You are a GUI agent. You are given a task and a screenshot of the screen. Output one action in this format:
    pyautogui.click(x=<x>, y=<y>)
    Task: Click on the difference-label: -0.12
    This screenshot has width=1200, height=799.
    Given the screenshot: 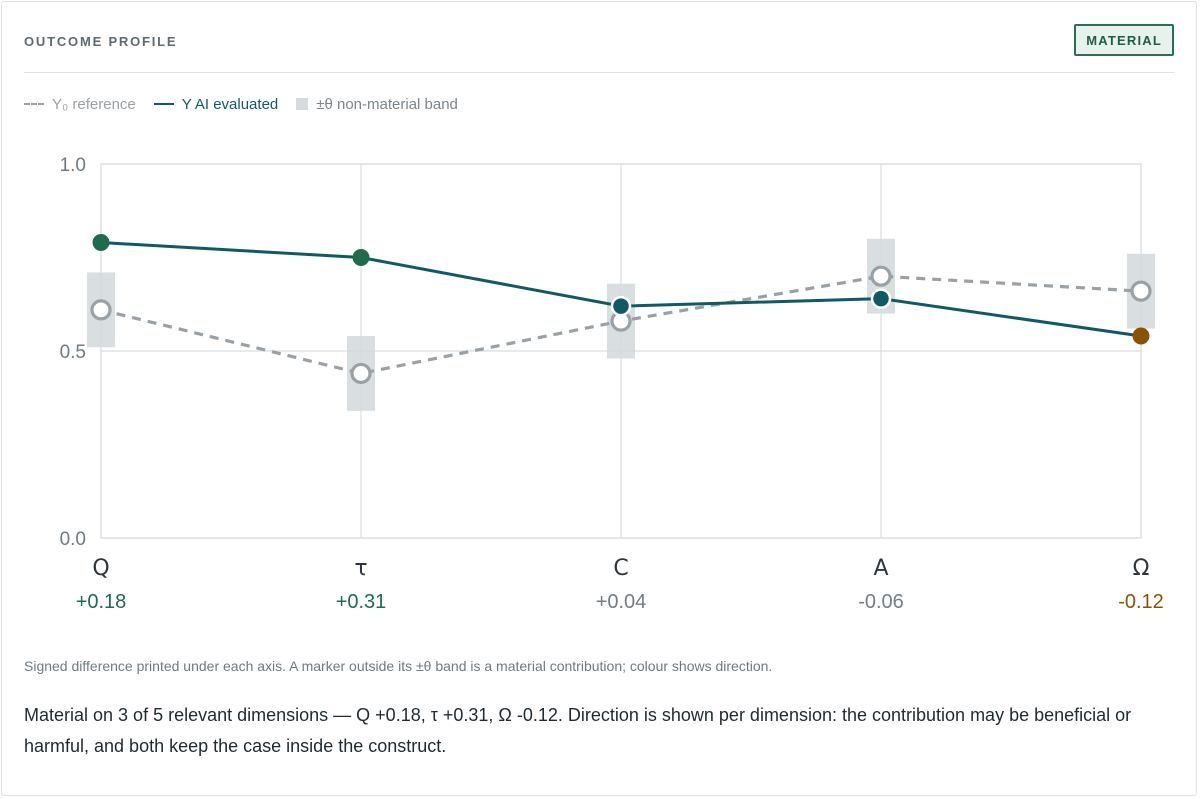 What is the action you would take?
    pyautogui.click(x=1141, y=602)
    